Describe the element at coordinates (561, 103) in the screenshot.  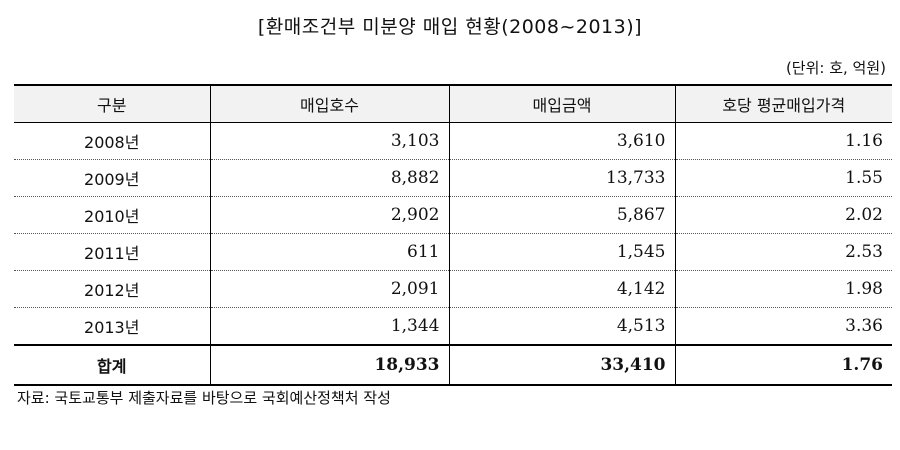
I see `header-amount: 매입금액` at that location.